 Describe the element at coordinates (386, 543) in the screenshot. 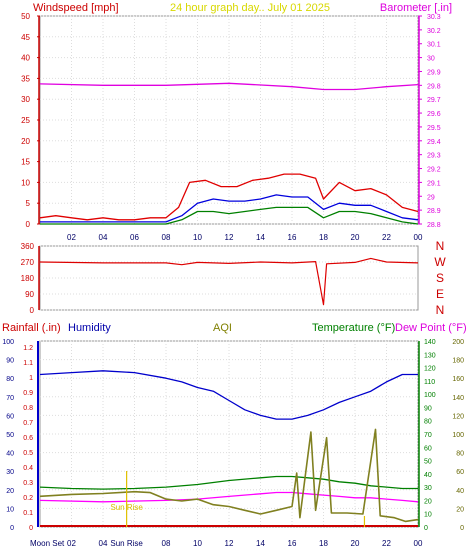

I see `bottom-x-tick-label: 22` at that location.